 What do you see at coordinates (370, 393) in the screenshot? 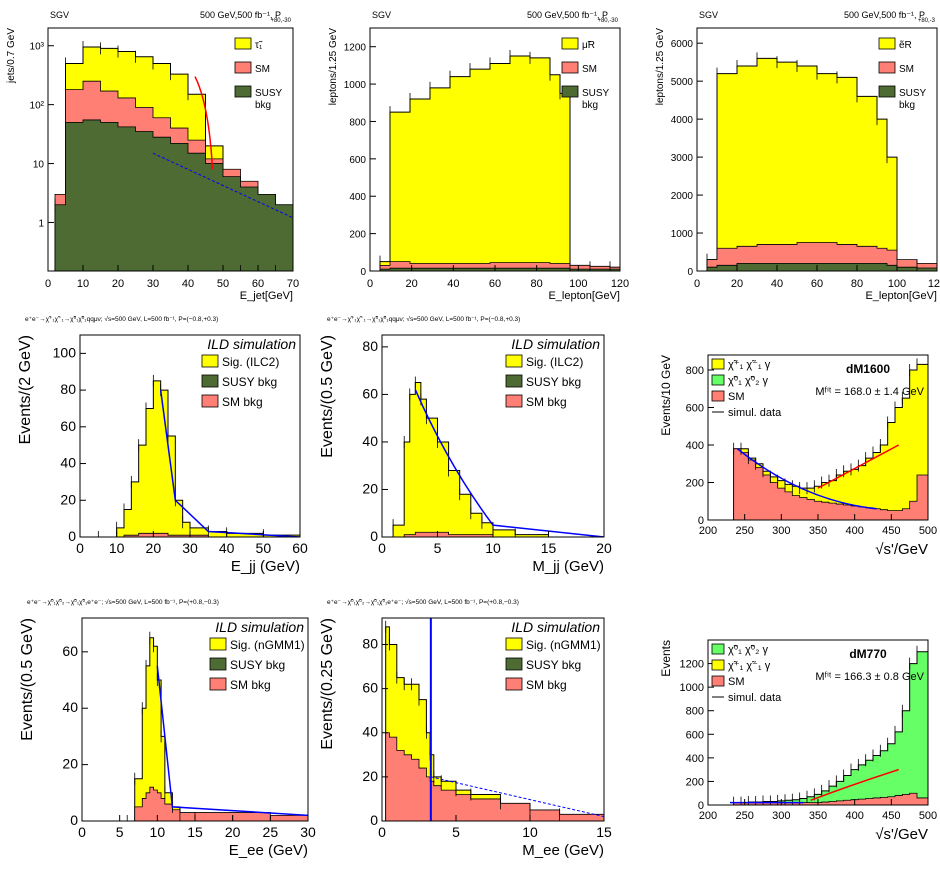
I see `y-tick-label: 60` at bounding box center [370, 393].